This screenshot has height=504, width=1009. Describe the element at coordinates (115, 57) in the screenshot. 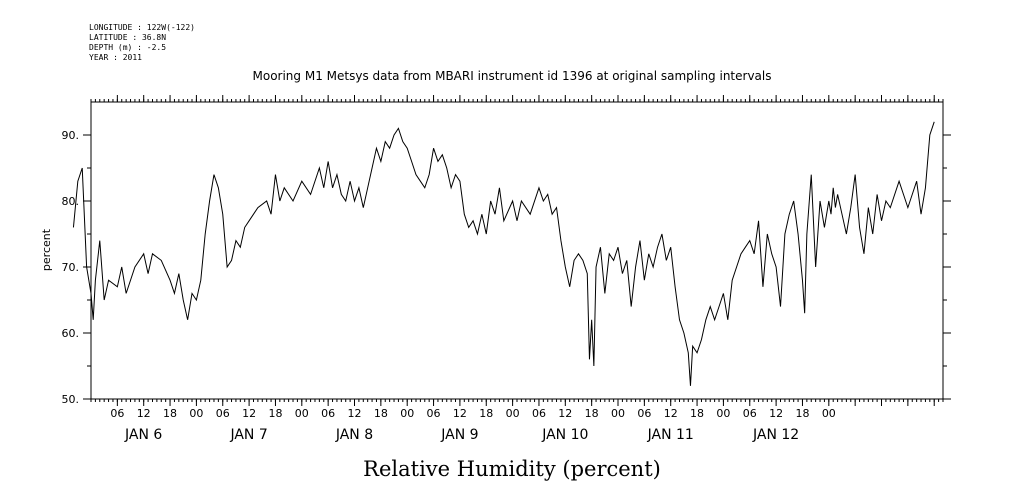

I see `year-label: YEAR : 2011` at that location.